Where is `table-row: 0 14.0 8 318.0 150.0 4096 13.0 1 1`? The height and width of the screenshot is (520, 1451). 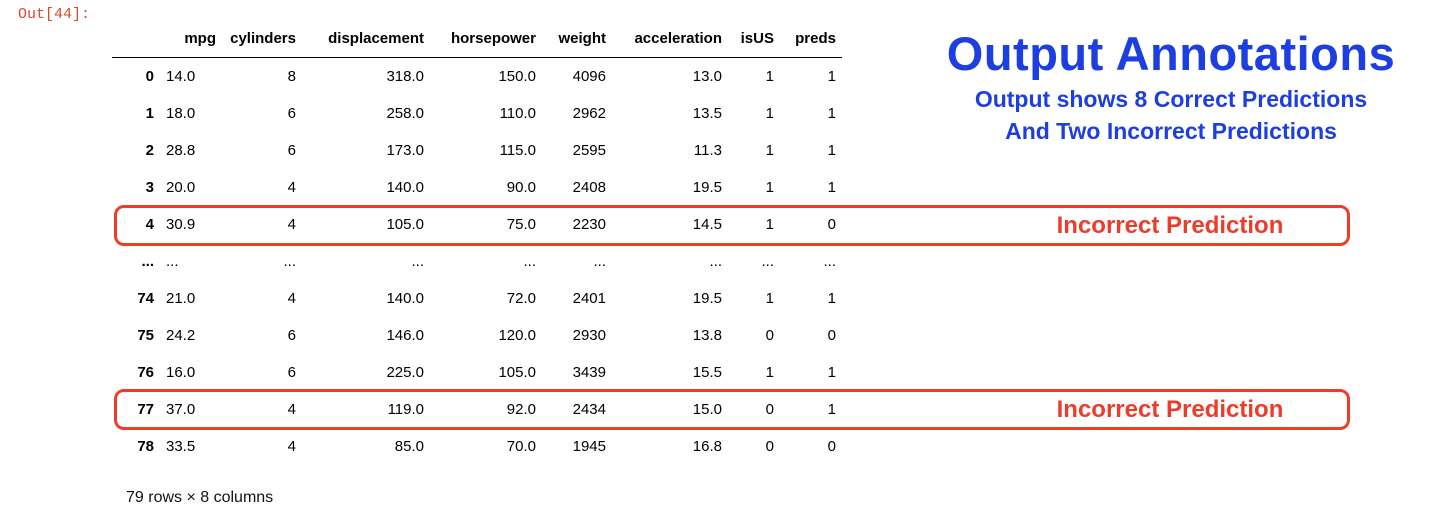
table-row: 0 14.0 8 318.0 150.0 4096 13.0 1 1 is located at coordinates (477, 77).